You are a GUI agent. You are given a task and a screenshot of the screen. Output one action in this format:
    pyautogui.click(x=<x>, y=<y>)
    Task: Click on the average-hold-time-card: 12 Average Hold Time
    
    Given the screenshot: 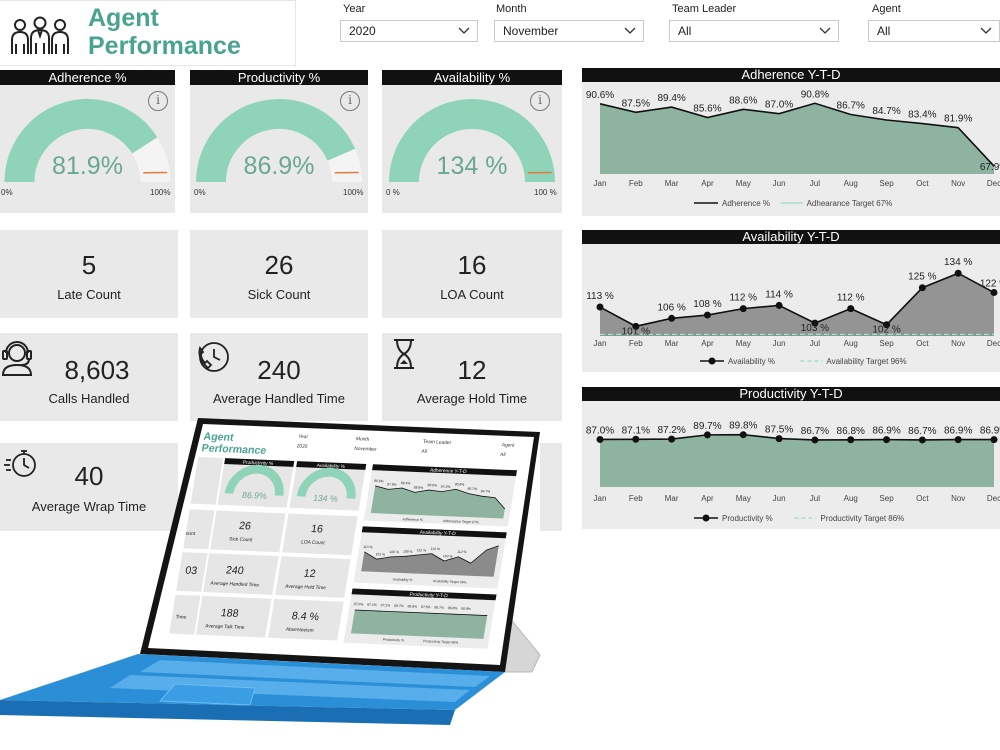 What is the action you would take?
    pyautogui.click(x=472, y=377)
    